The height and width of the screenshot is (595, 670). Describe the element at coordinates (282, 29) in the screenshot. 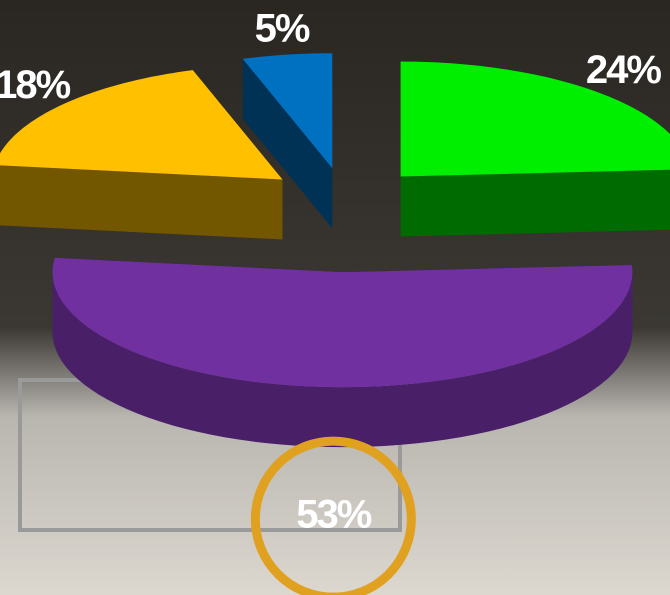

I see `data-label: 5%` at that location.